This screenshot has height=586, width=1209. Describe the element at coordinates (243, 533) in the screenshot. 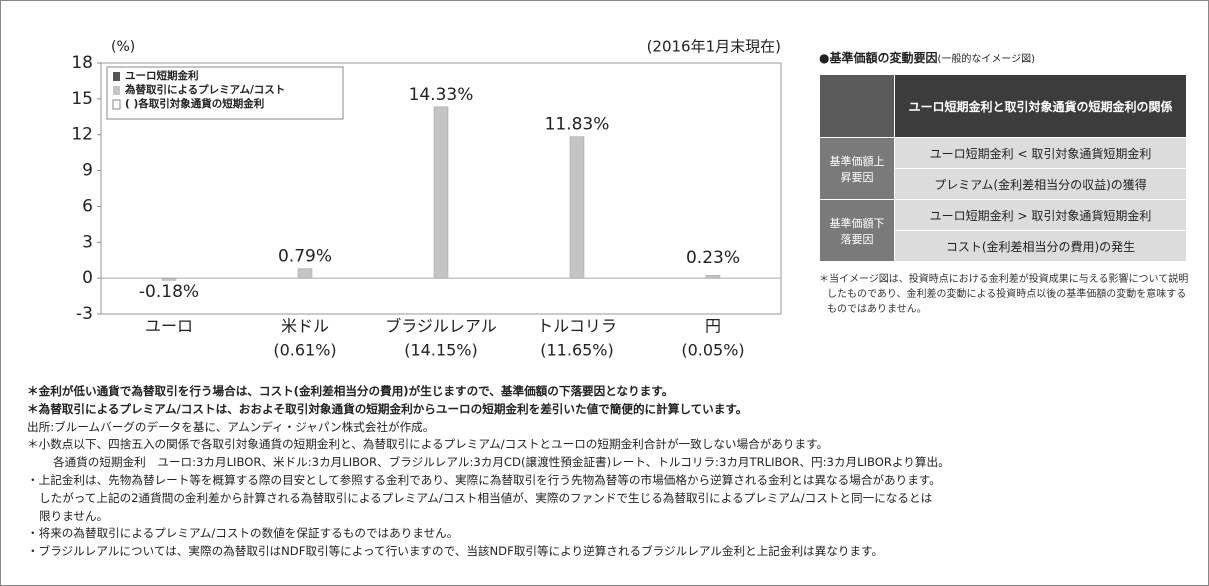

I see `footnote: ・将来の為替取引によるプレミアム/コストの数値を保証するものではありません。` at that location.